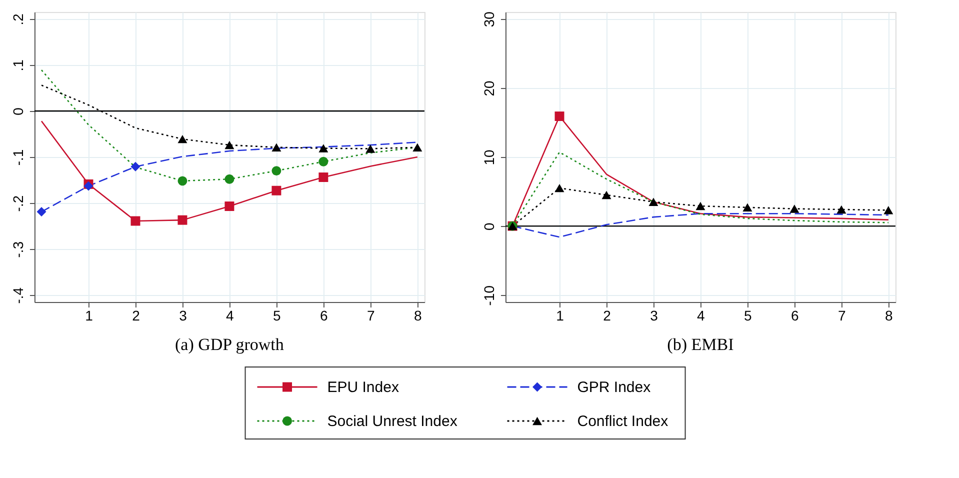 This screenshot has width=959, height=478. What do you see at coordinates (363, 387) in the screenshot?
I see `legend-label: EPU Index` at bounding box center [363, 387].